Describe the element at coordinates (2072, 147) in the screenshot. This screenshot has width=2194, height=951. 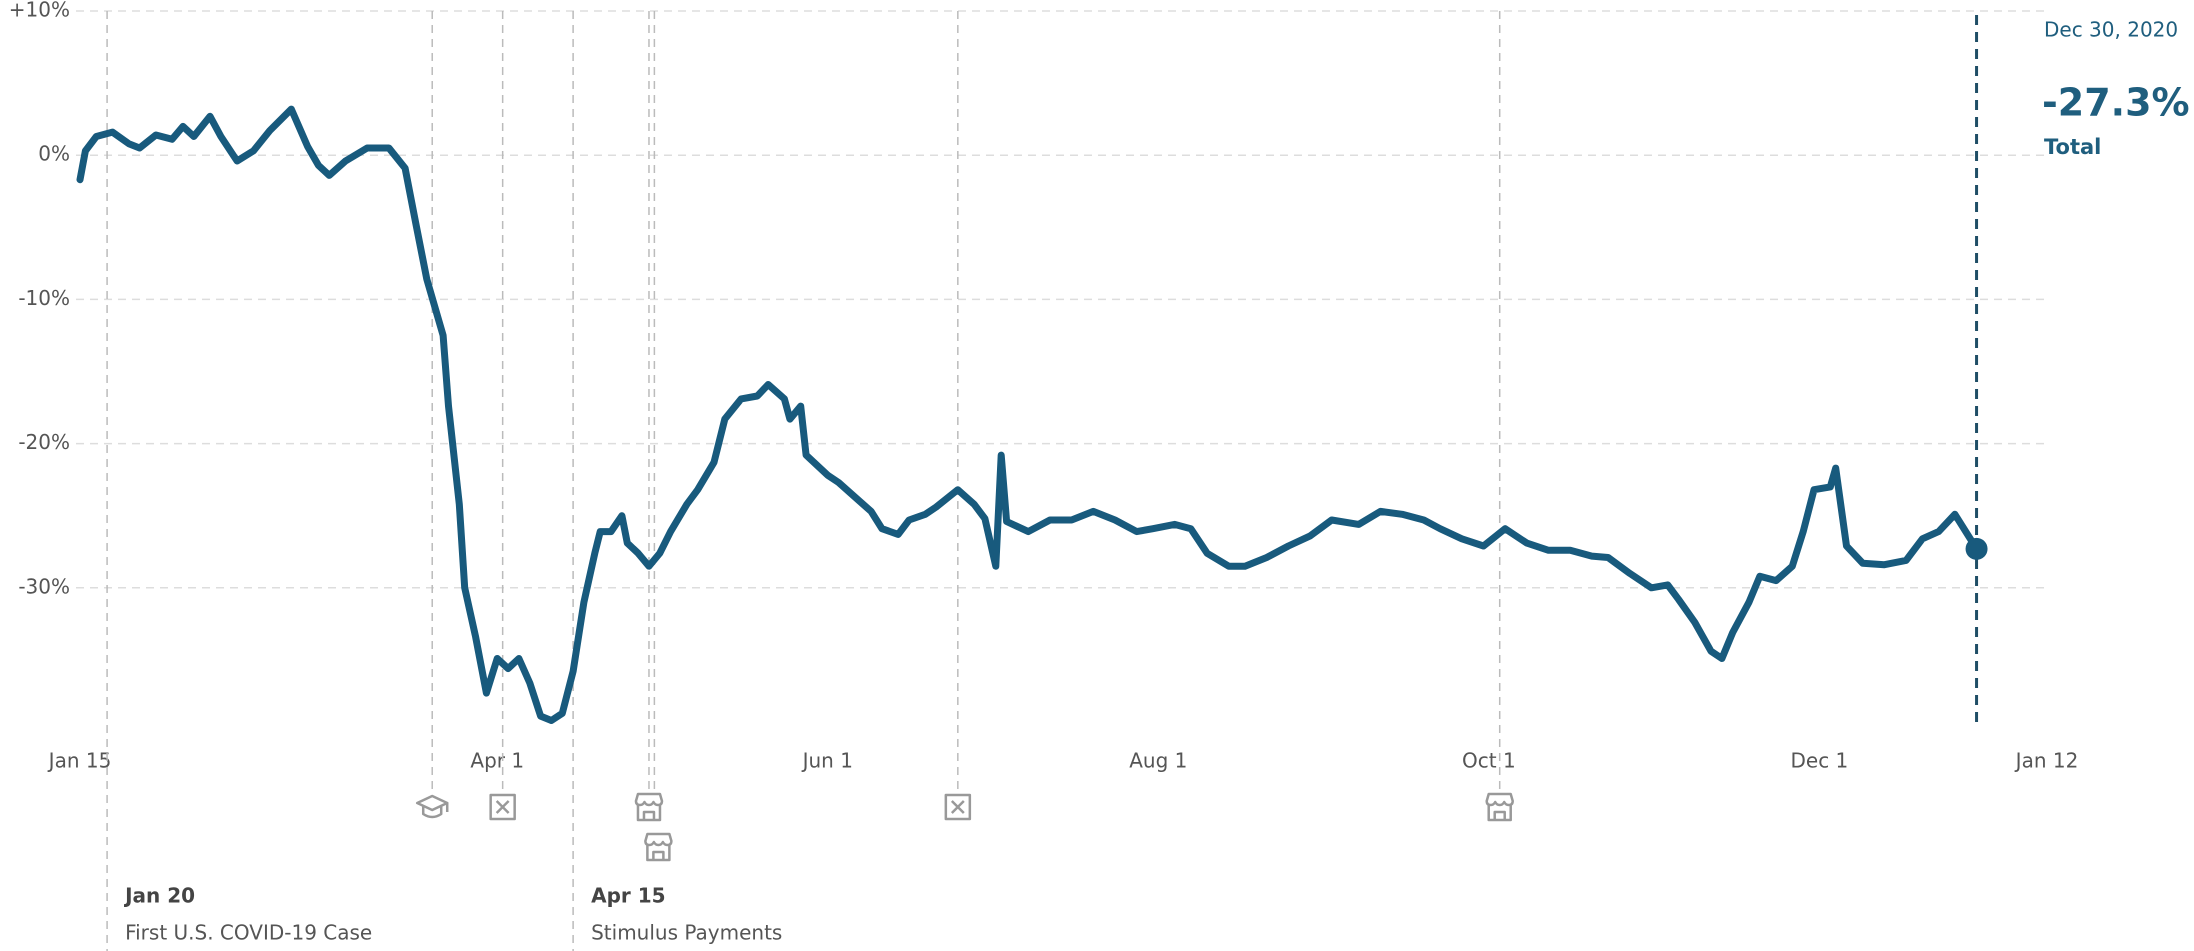
I see `callout-label: Total` at that location.